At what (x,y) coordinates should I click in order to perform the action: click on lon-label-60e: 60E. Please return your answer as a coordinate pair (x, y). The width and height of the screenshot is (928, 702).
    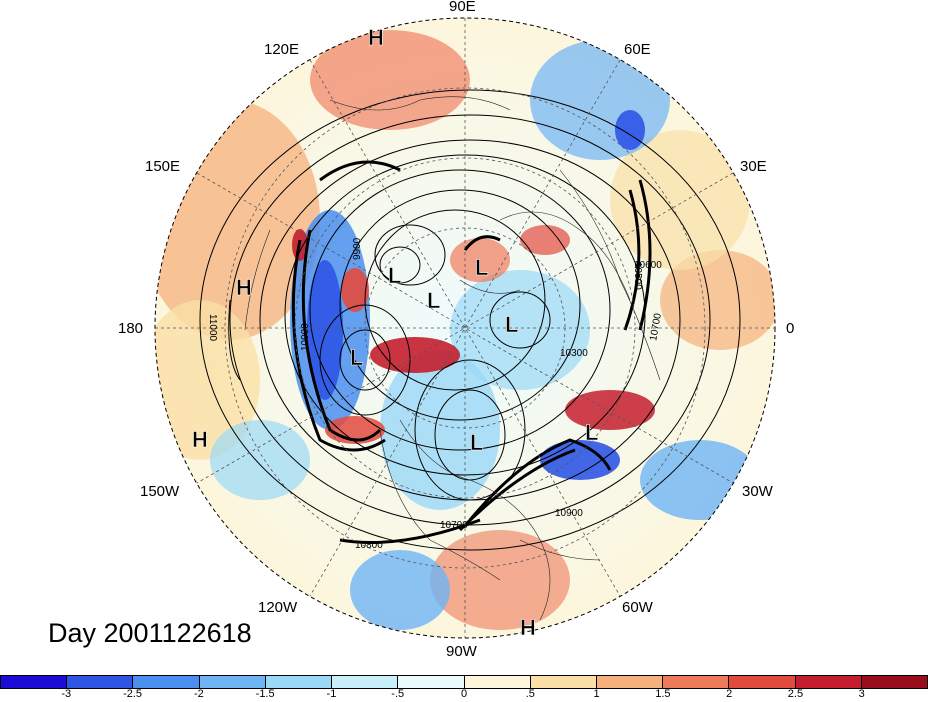
    Looking at the image, I should click on (637, 49).